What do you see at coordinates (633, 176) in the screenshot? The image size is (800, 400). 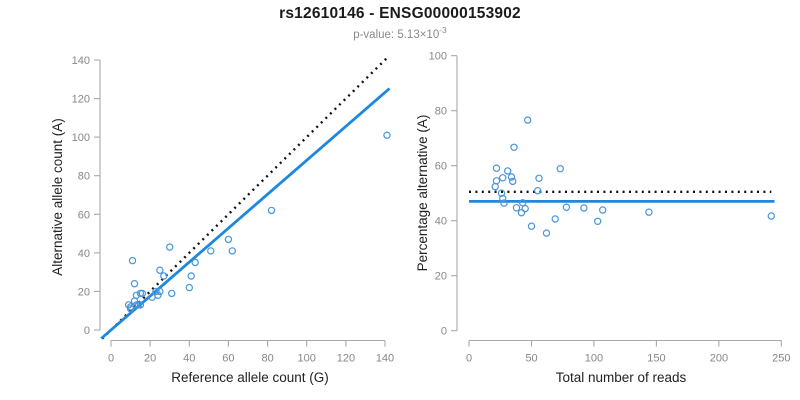 I see `data-points` at bounding box center [633, 176].